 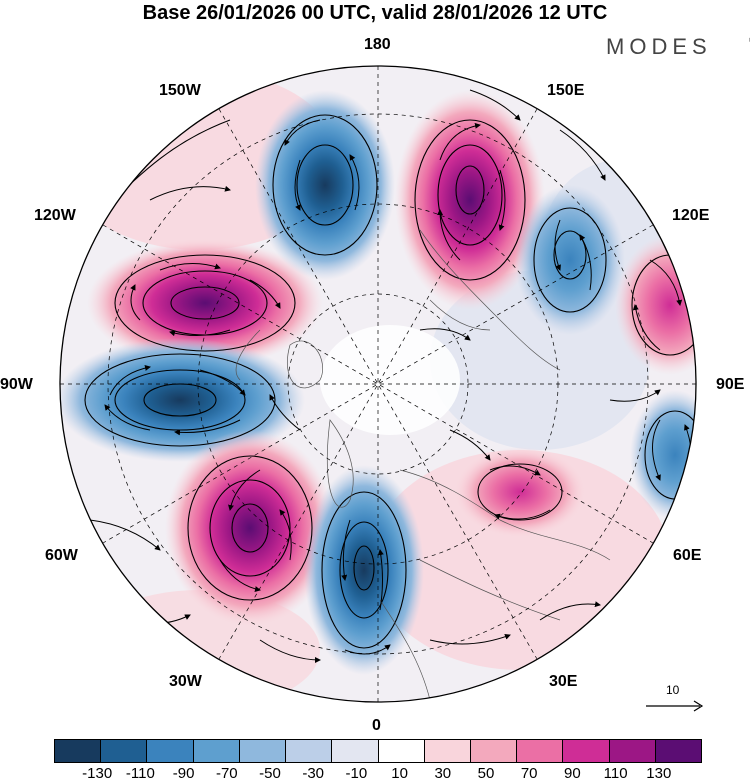 I want to click on colorbar-tick-label: -50, so click(x=270, y=773).